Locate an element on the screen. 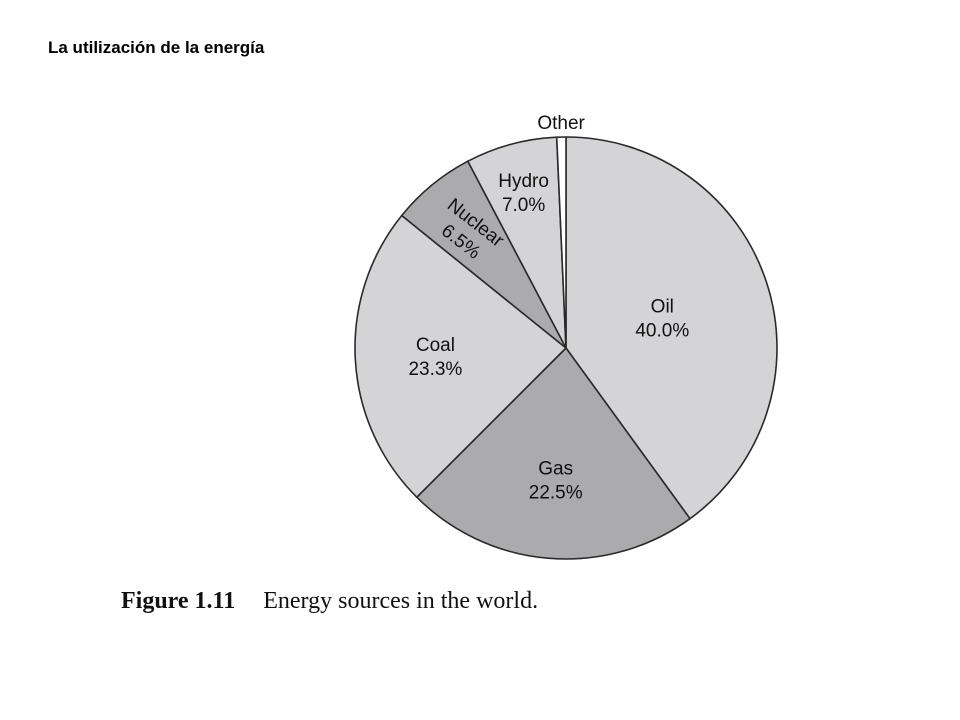 This screenshot has height=720, width=960. slice-label-coal: Coal 23.3% is located at coordinates (435, 357).